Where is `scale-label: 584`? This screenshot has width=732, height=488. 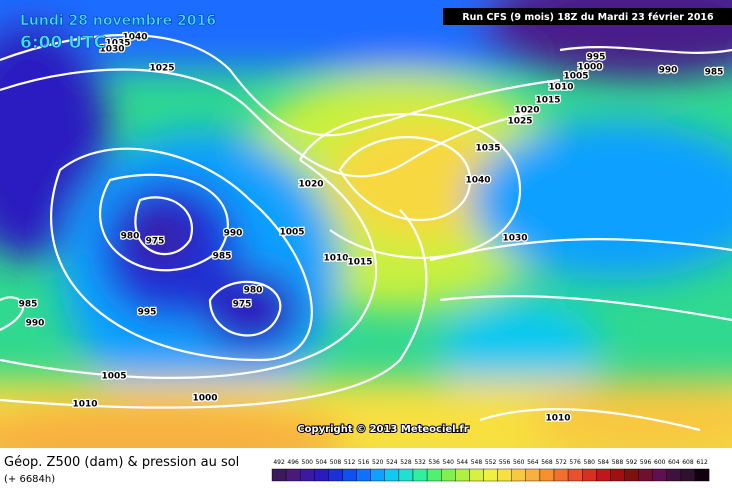 scale-label: 584 is located at coordinates (604, 462).